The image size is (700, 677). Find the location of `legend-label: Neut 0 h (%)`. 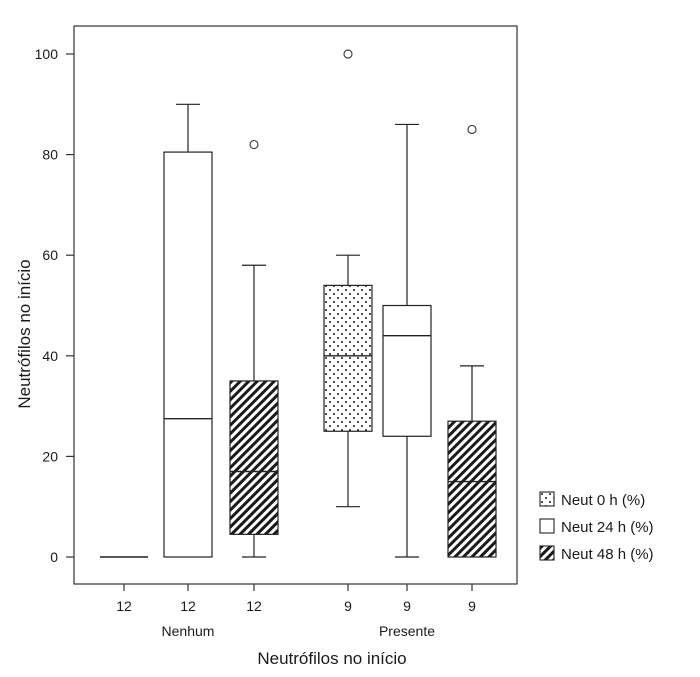

legend-label: Neut 0 h (%) is located at coordinates (603, 500).